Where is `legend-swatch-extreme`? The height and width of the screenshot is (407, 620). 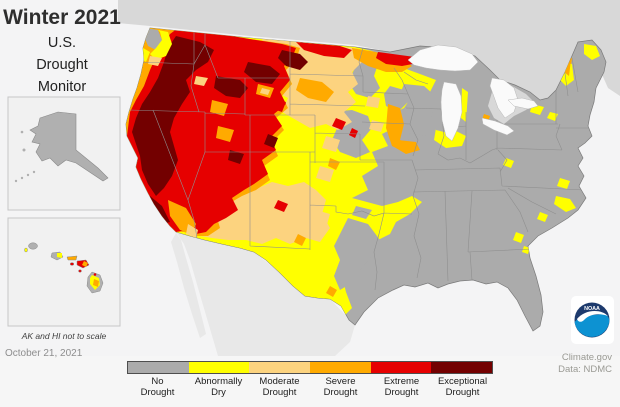
legend-swatch-extreme is located at coordinates (401, 367).